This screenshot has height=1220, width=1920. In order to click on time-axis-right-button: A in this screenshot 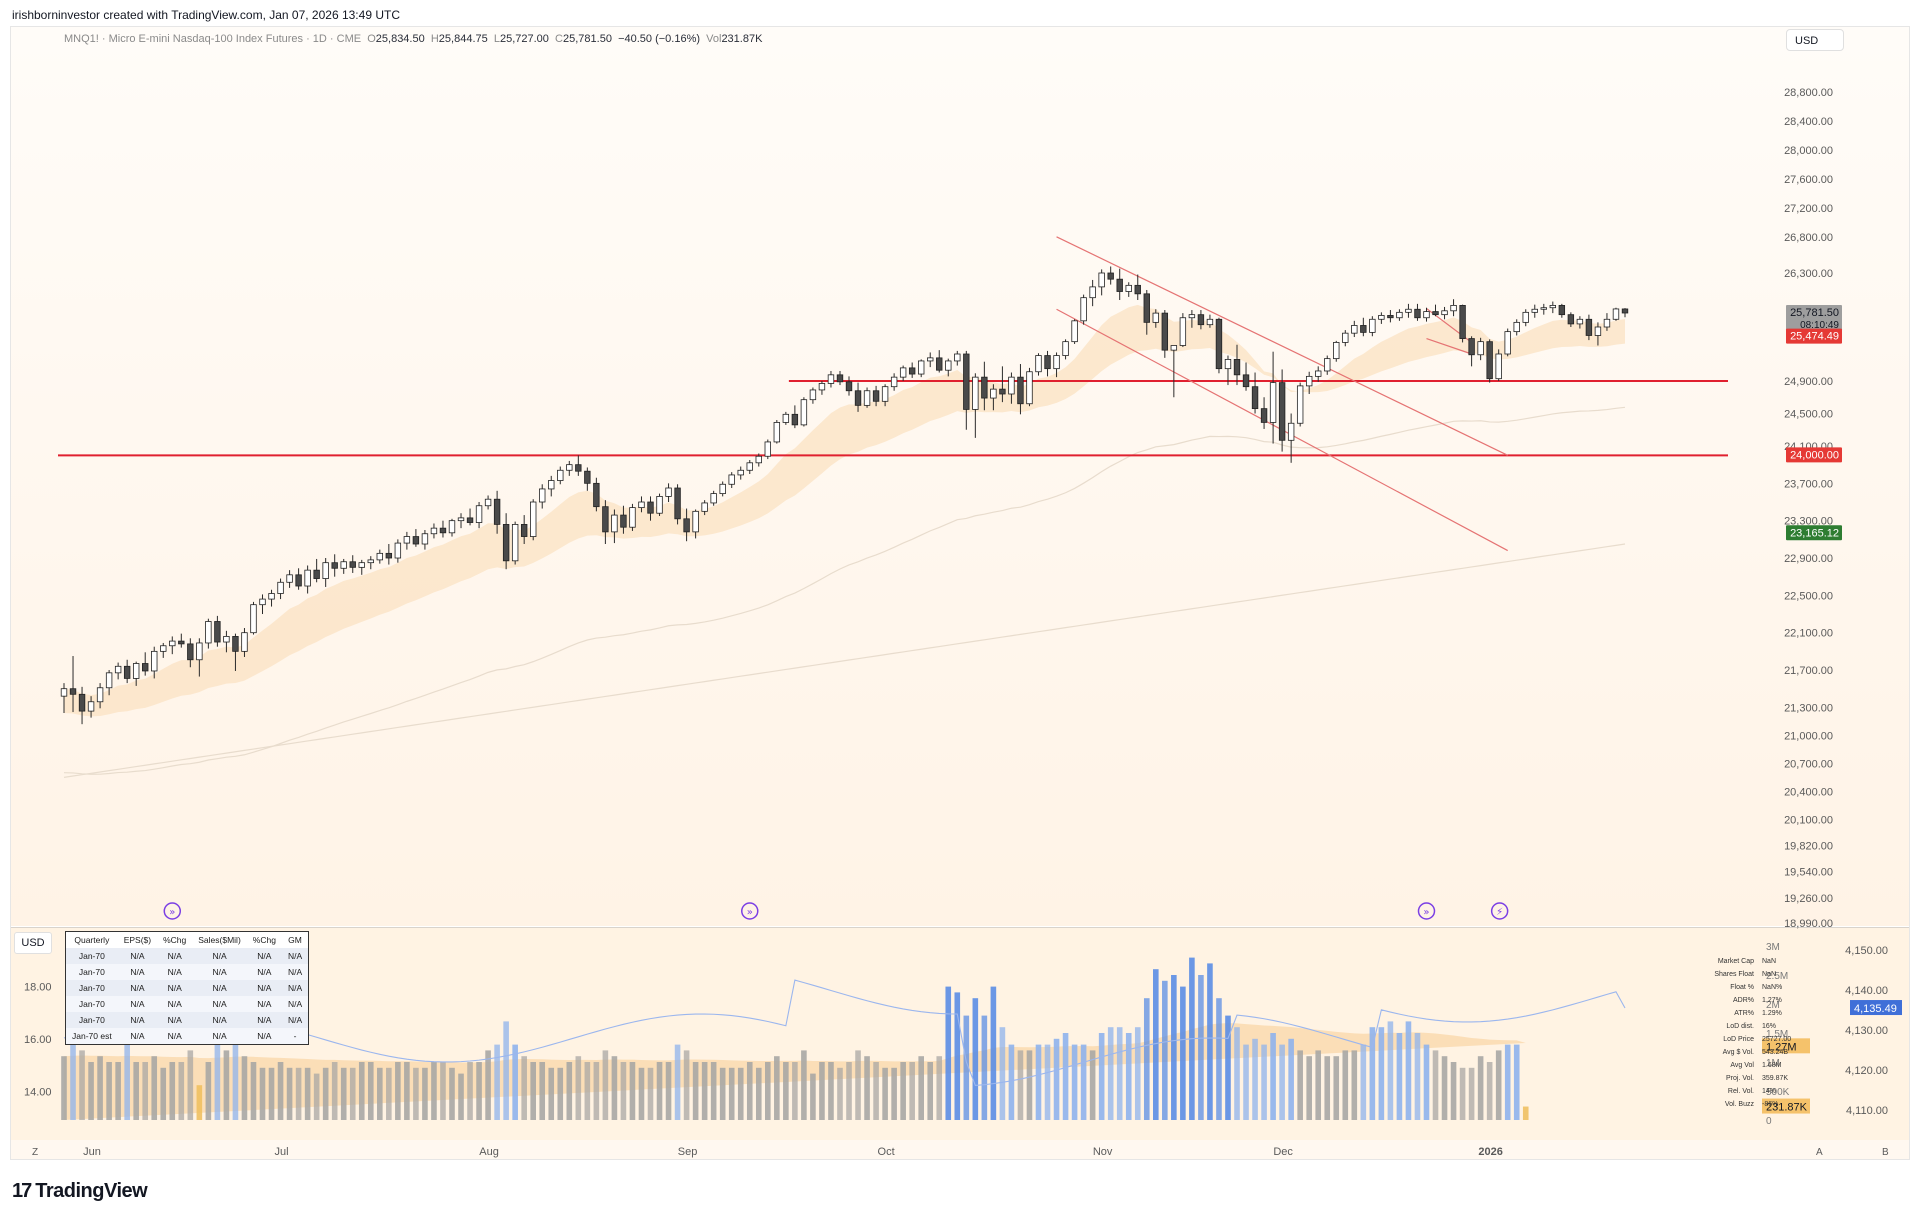, I will do `click(1819, 1152)`.